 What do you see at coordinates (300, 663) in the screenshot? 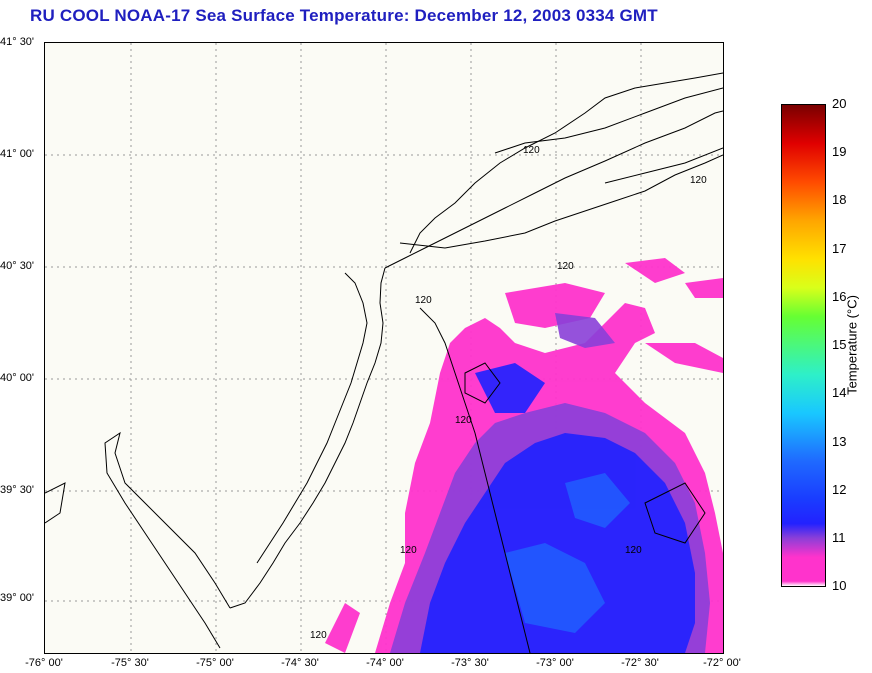
I see `lon-label-4: -74° 30'` at bounding box center [300, 663].